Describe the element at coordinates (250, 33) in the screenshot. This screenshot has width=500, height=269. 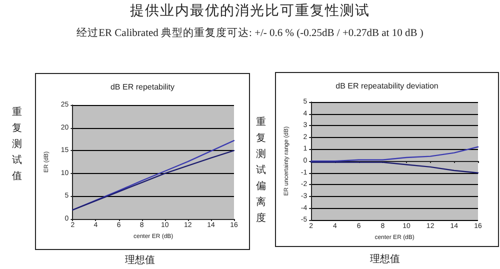
I see `text: 经过ER Calibrated 典型的重复度可达: +/- 0.6 % (-0.25dB / +0.27dB at 10 dB )` at that location.